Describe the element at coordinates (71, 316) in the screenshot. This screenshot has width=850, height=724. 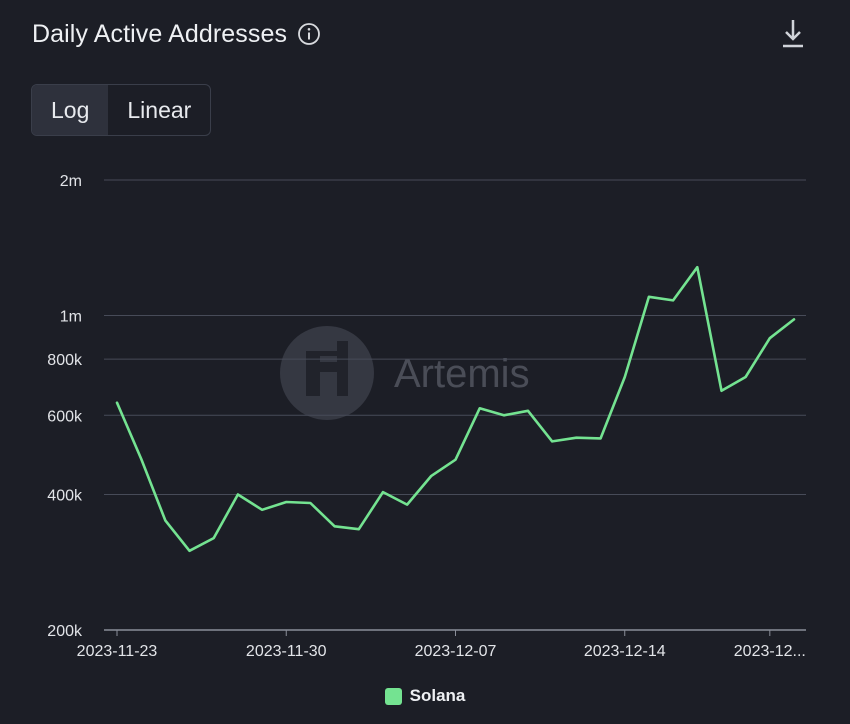
I see `y-tick-label: 1m` at that location.